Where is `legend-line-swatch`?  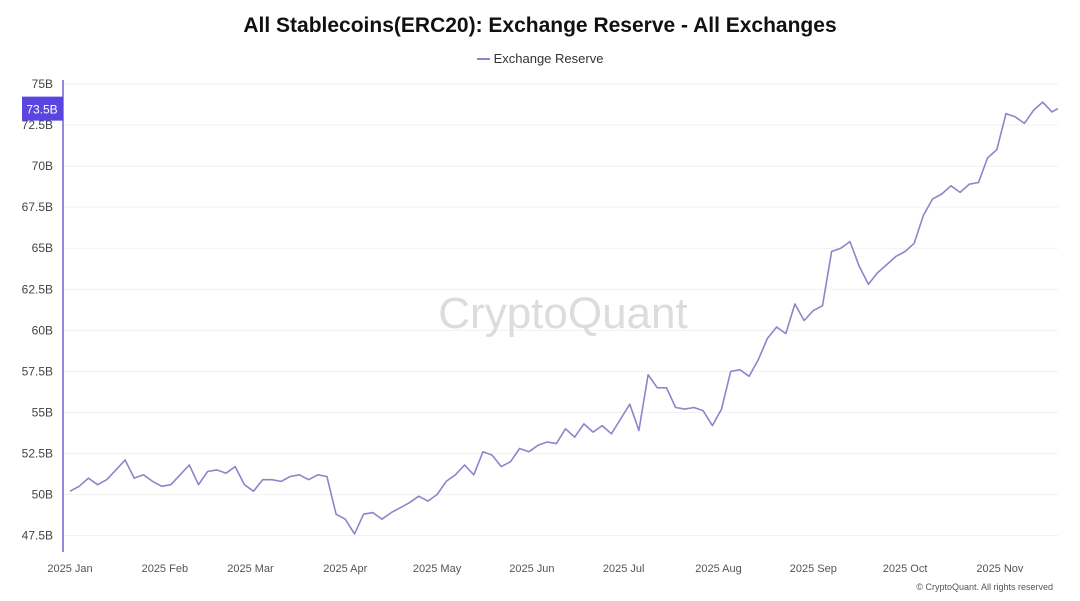
legend-line-swatch is located at coordinates (483, 58).